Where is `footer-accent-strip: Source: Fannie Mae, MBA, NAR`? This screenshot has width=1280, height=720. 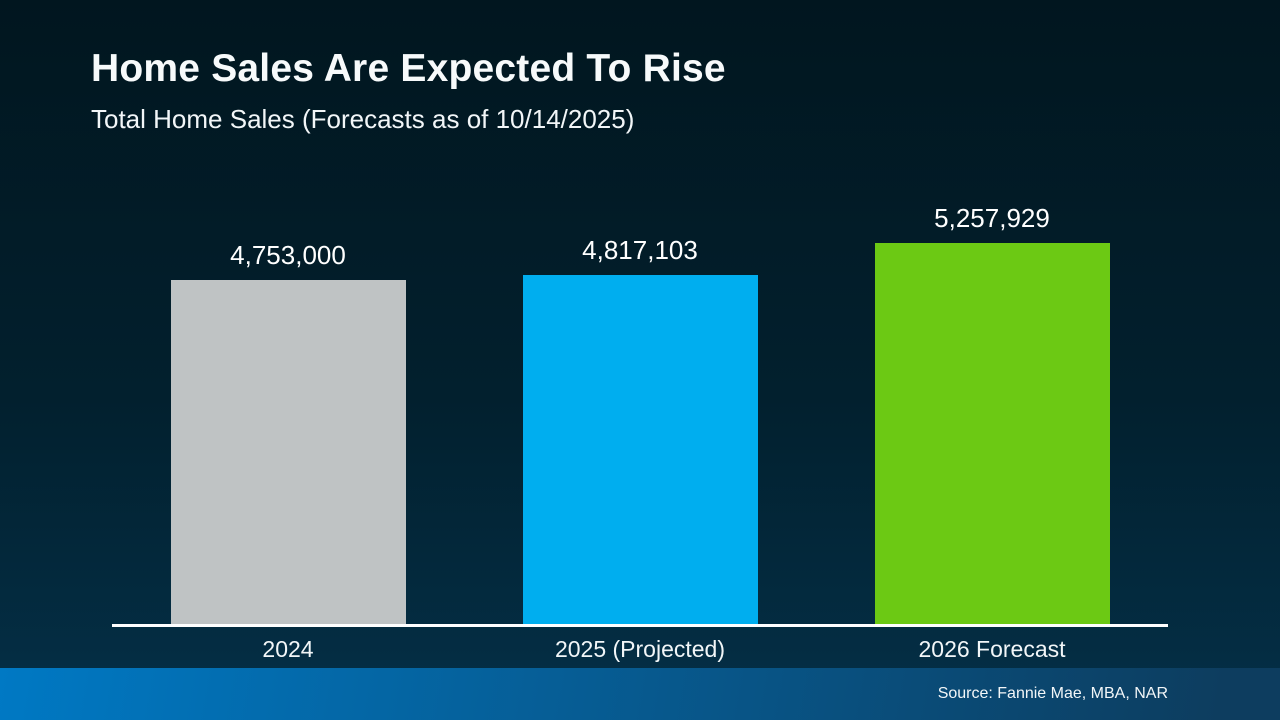
footer-accent-strip: Source: Fannie Mae, MBA, NAR is located at coordinates (640, 694).